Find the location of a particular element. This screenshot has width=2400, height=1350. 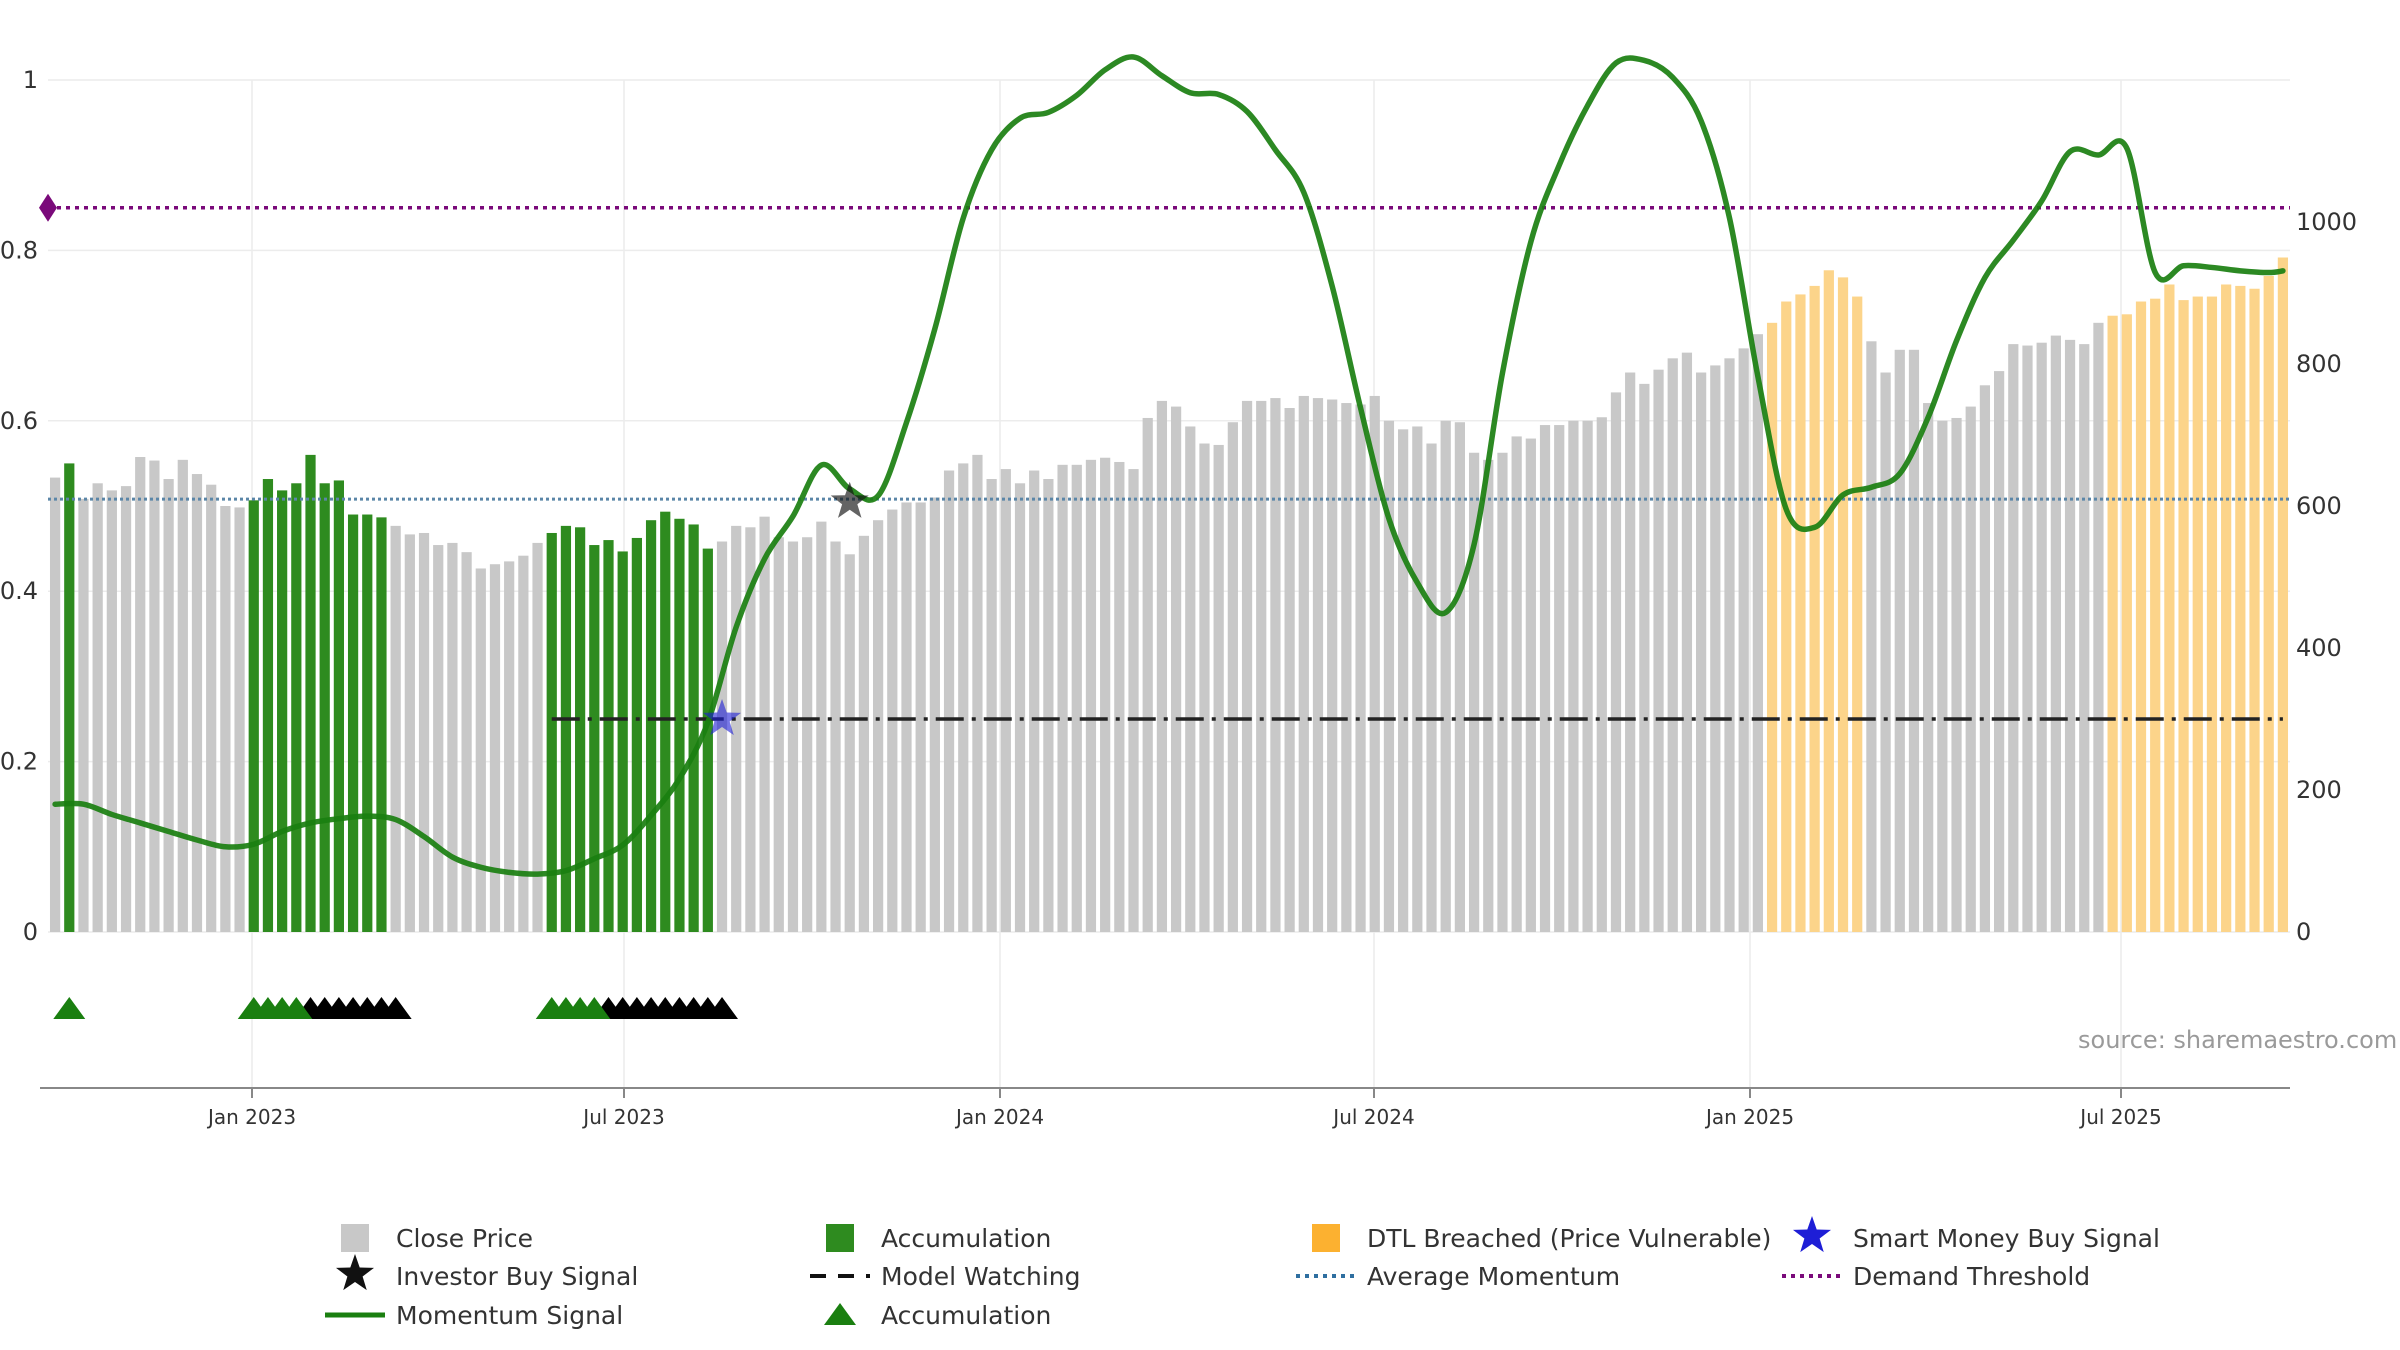

right-axis-tick-label: 1000 is located at coordinates (2326, 222).